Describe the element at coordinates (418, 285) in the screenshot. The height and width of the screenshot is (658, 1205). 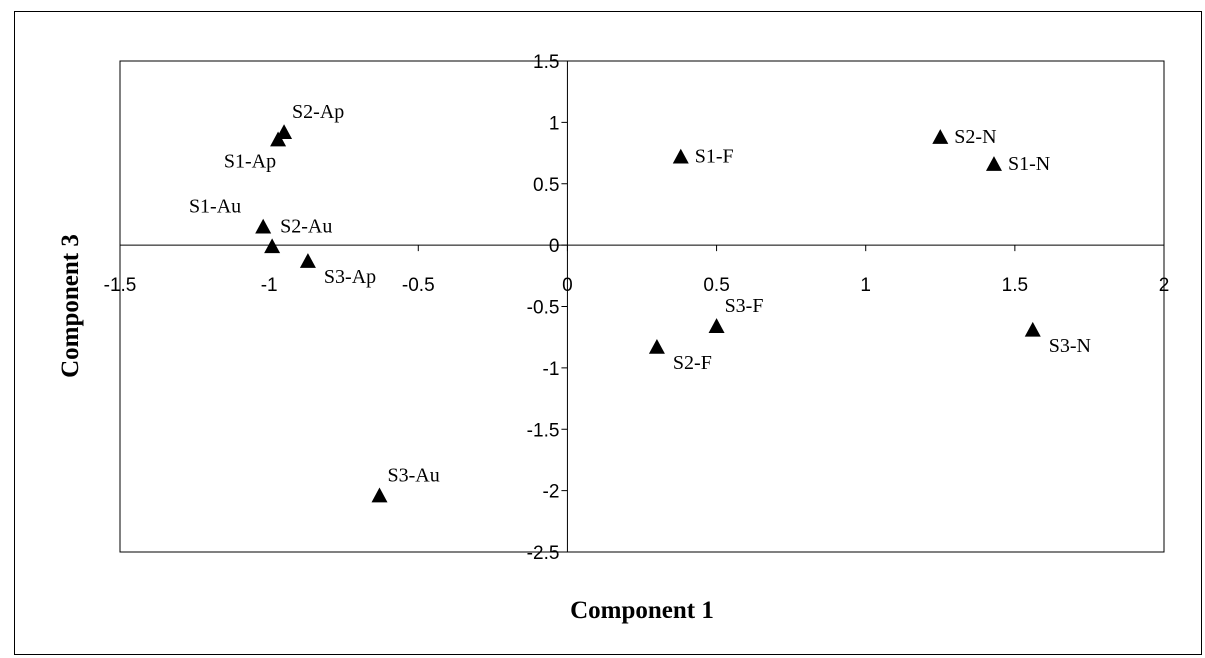
I see `x-tick-label: -0.5` at that location.